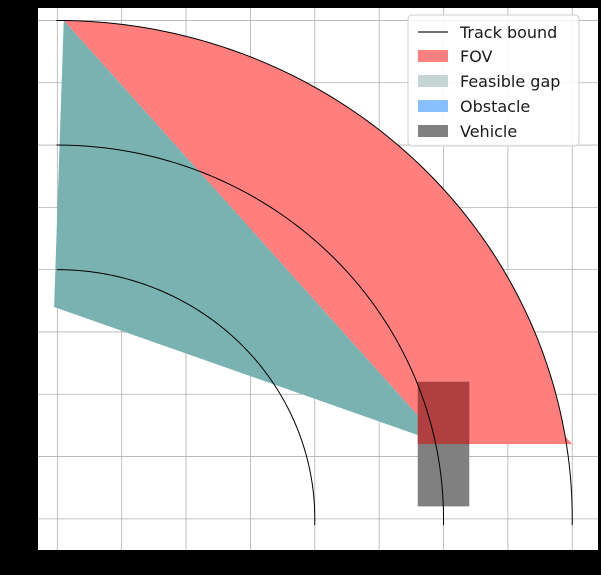 This screenshot has width=601, height=575. I want to click on legend-label-obstacle: Obstacle, so click(495, 106).